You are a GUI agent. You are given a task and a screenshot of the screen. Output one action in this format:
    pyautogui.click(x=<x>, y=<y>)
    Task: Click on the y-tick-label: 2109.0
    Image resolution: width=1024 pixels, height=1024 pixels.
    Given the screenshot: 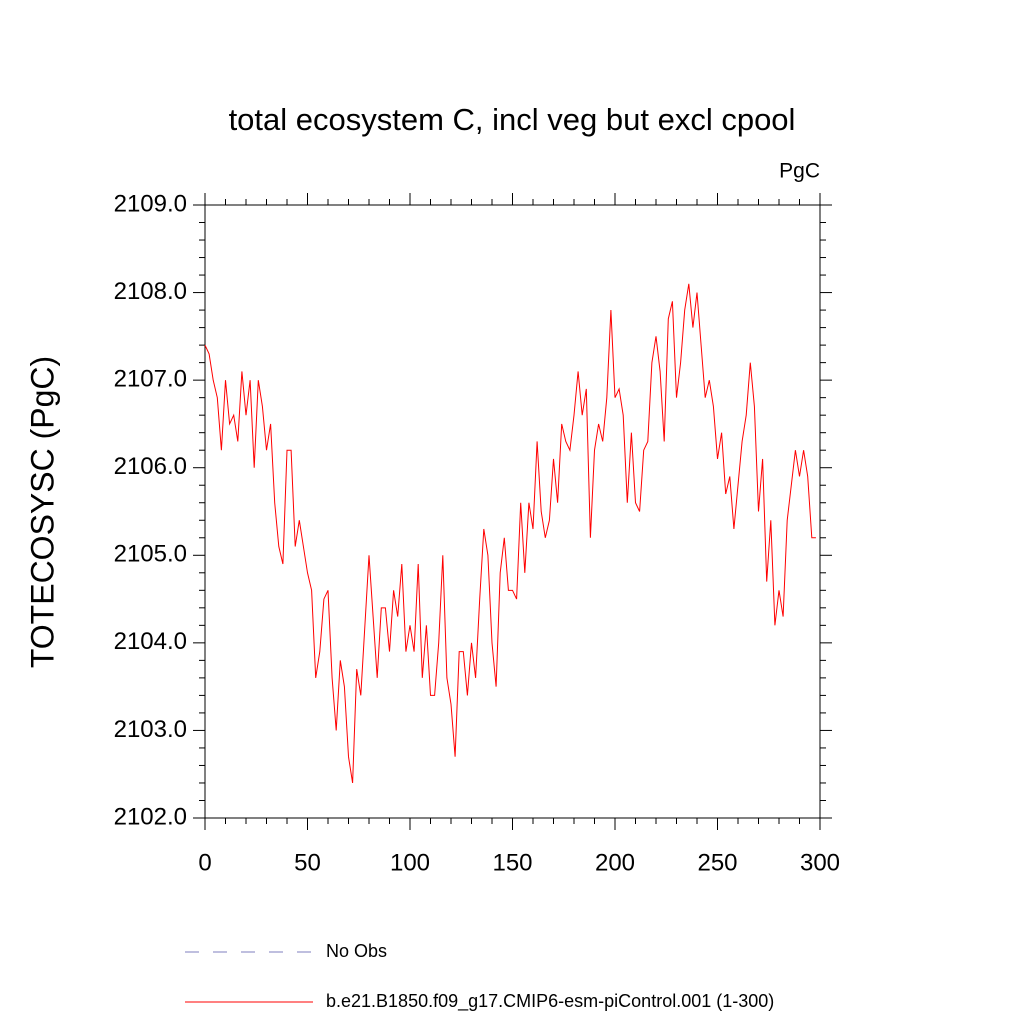 What is the action you would take?
    pyautogui.click(x=150, y=203)
    